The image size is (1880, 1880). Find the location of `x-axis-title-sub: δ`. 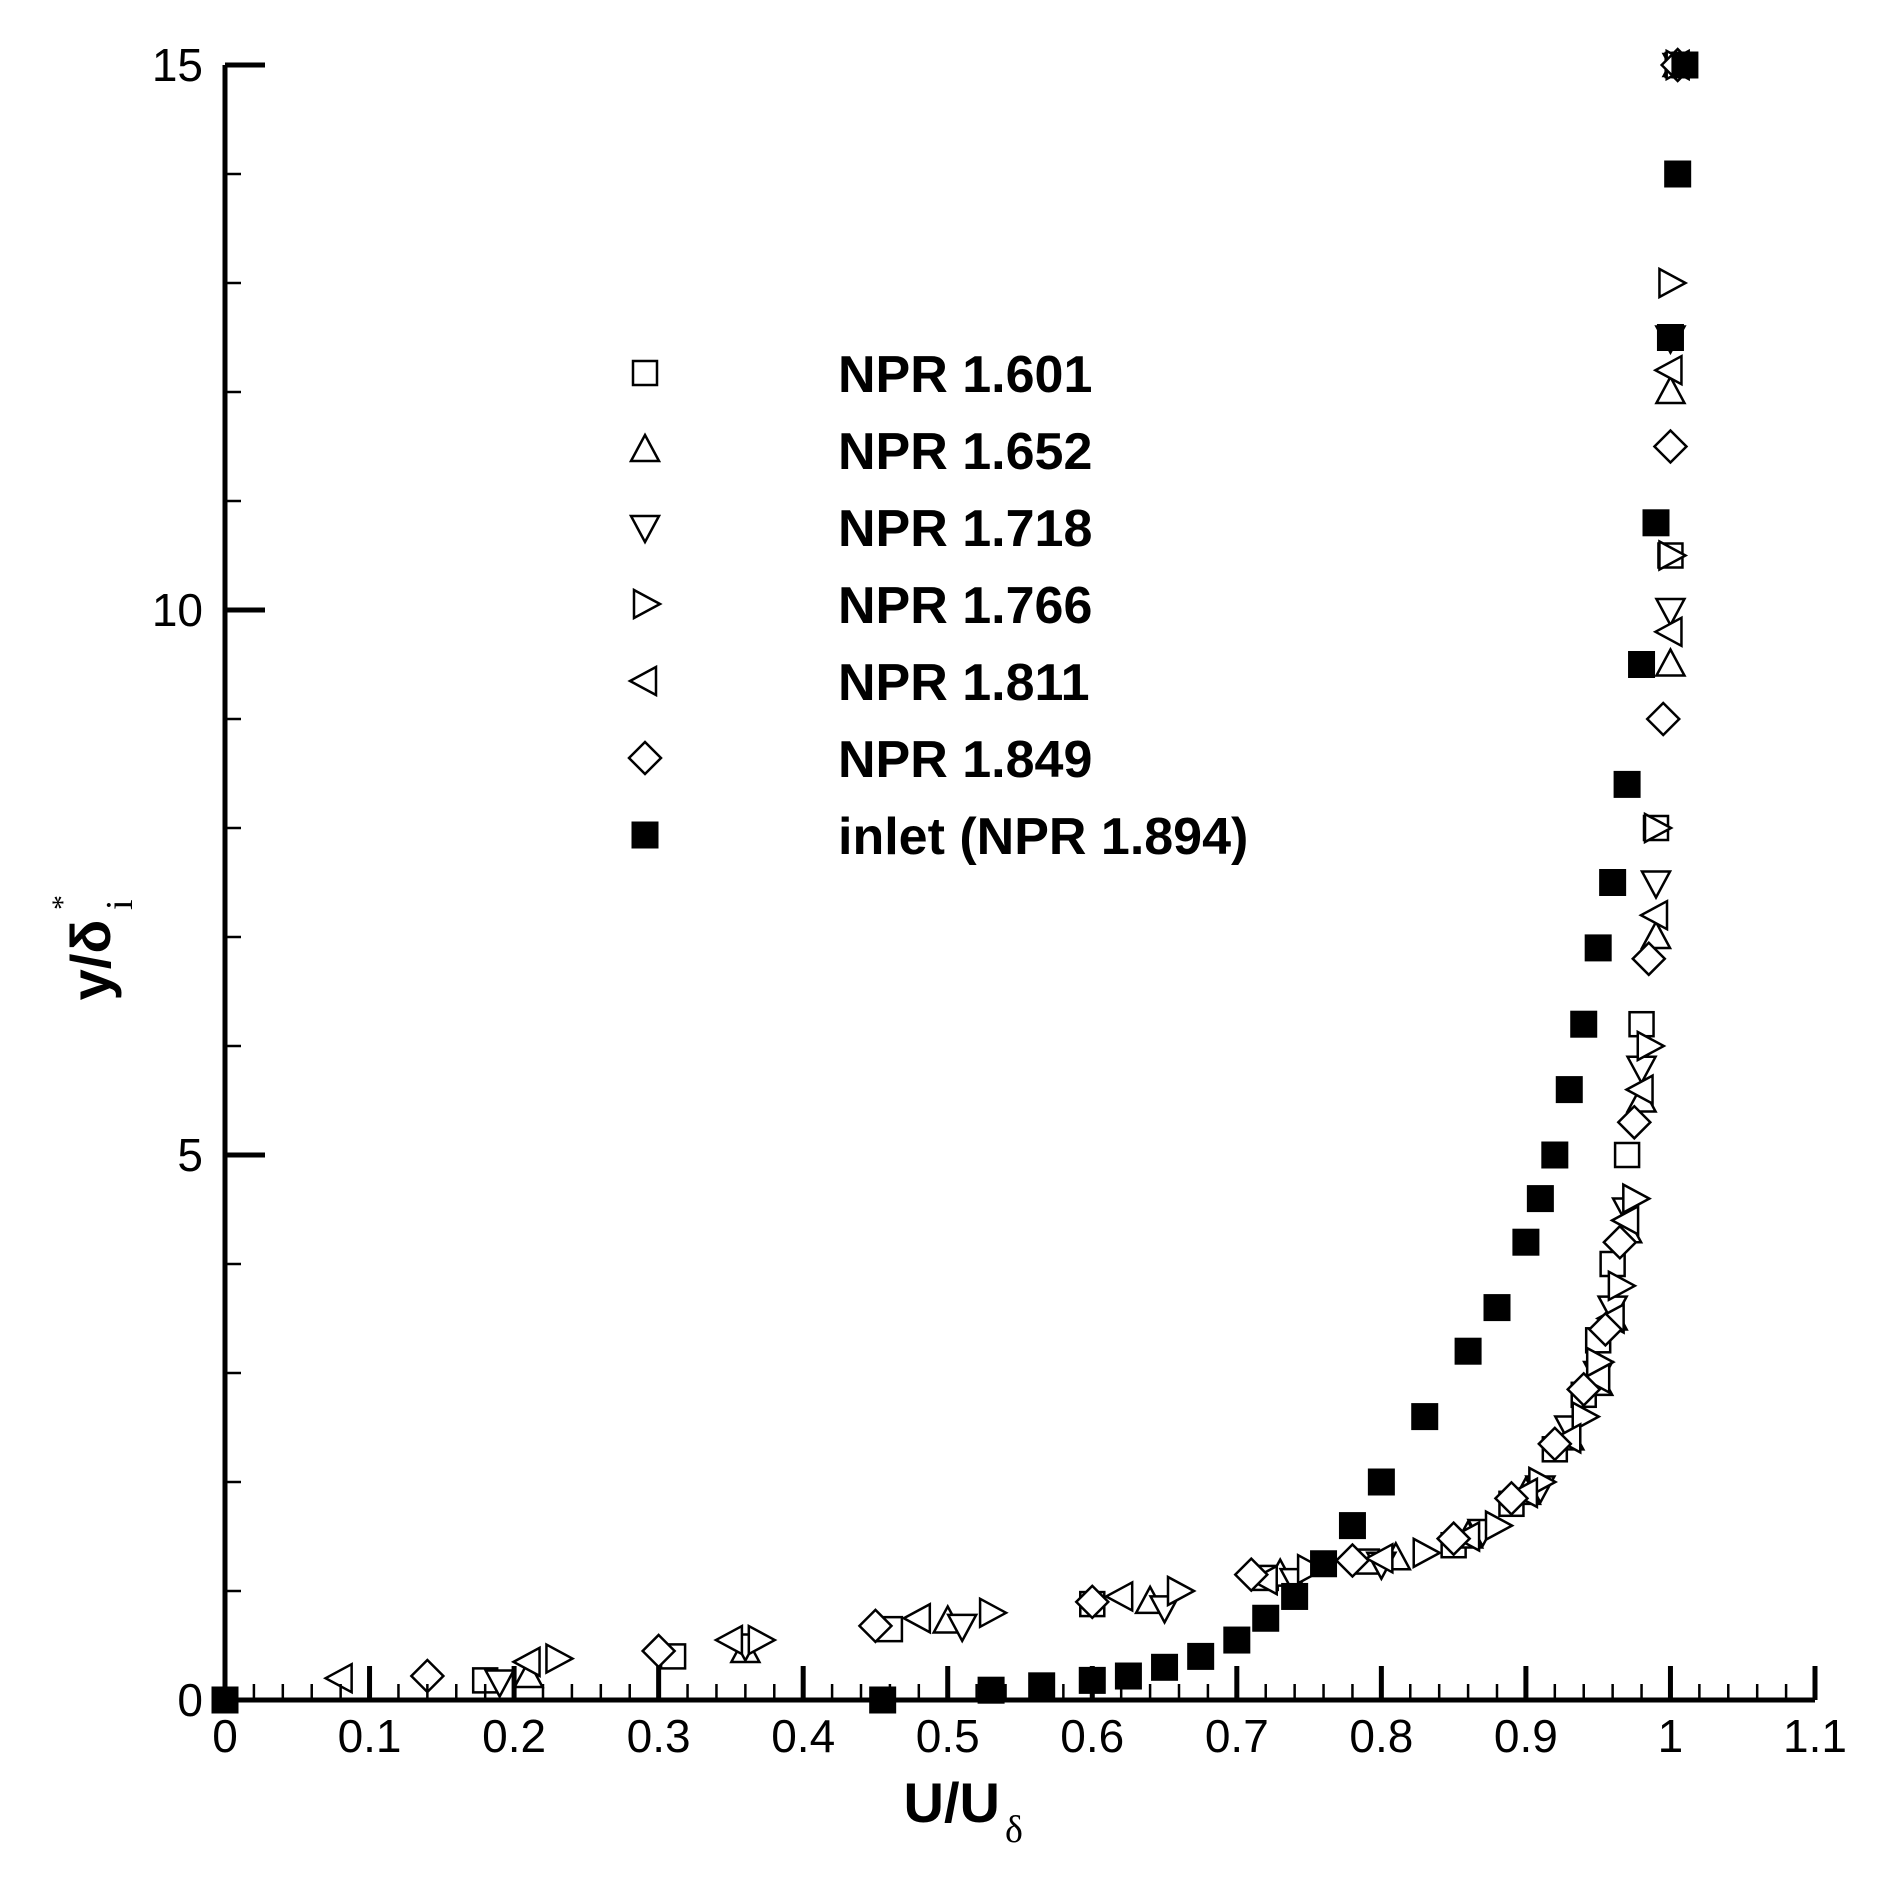

x-axis-title-sub: δ is located at coordinates (1014, 1830).